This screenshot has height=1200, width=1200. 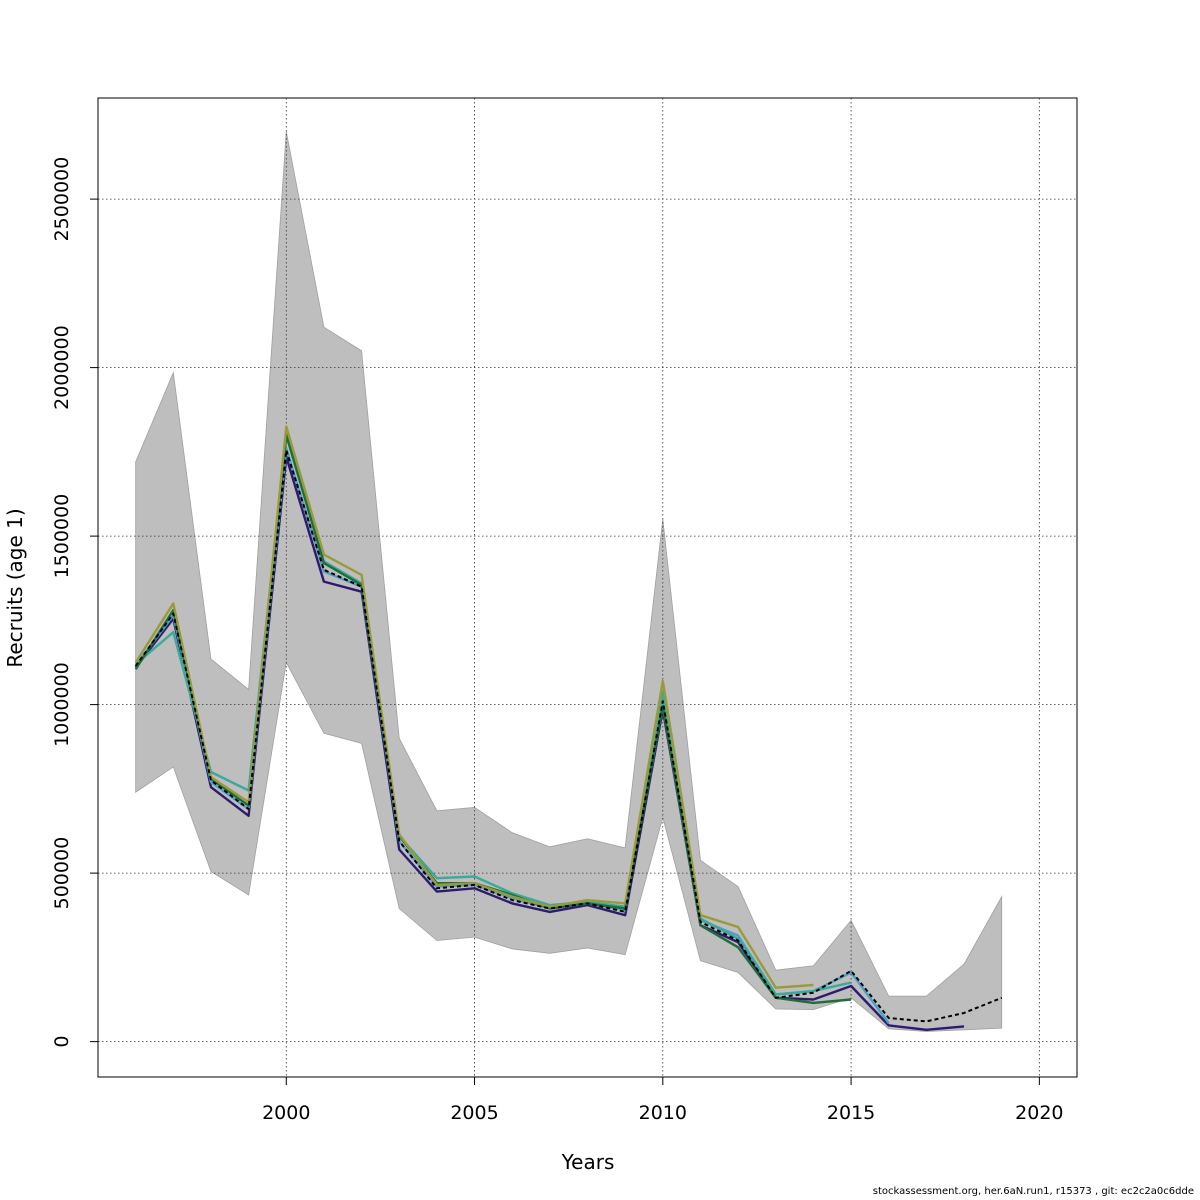 What do you see at coordinates (474, 1113) in the screenshot?
I see `x-tick-label: 2005` at bounding box center [474, 1113].